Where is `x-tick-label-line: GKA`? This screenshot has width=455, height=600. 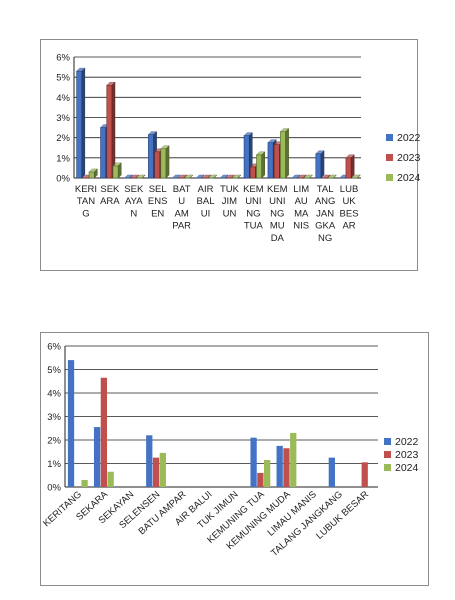
x-tick-label-line: GKA is located at coordinates (325, 226).